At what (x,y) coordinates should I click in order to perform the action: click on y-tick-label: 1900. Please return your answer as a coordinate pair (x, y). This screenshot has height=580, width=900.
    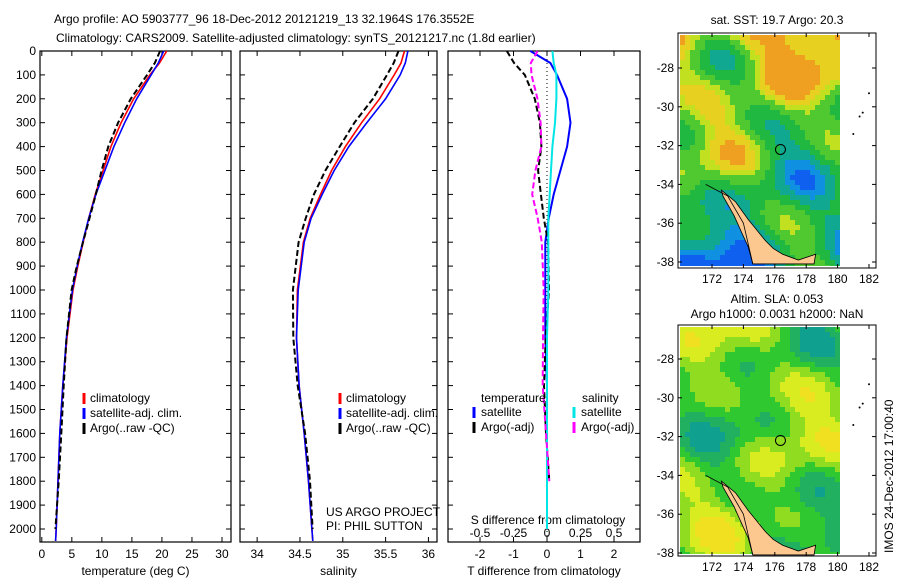
    Looking at the image, I should click on (22, 505).